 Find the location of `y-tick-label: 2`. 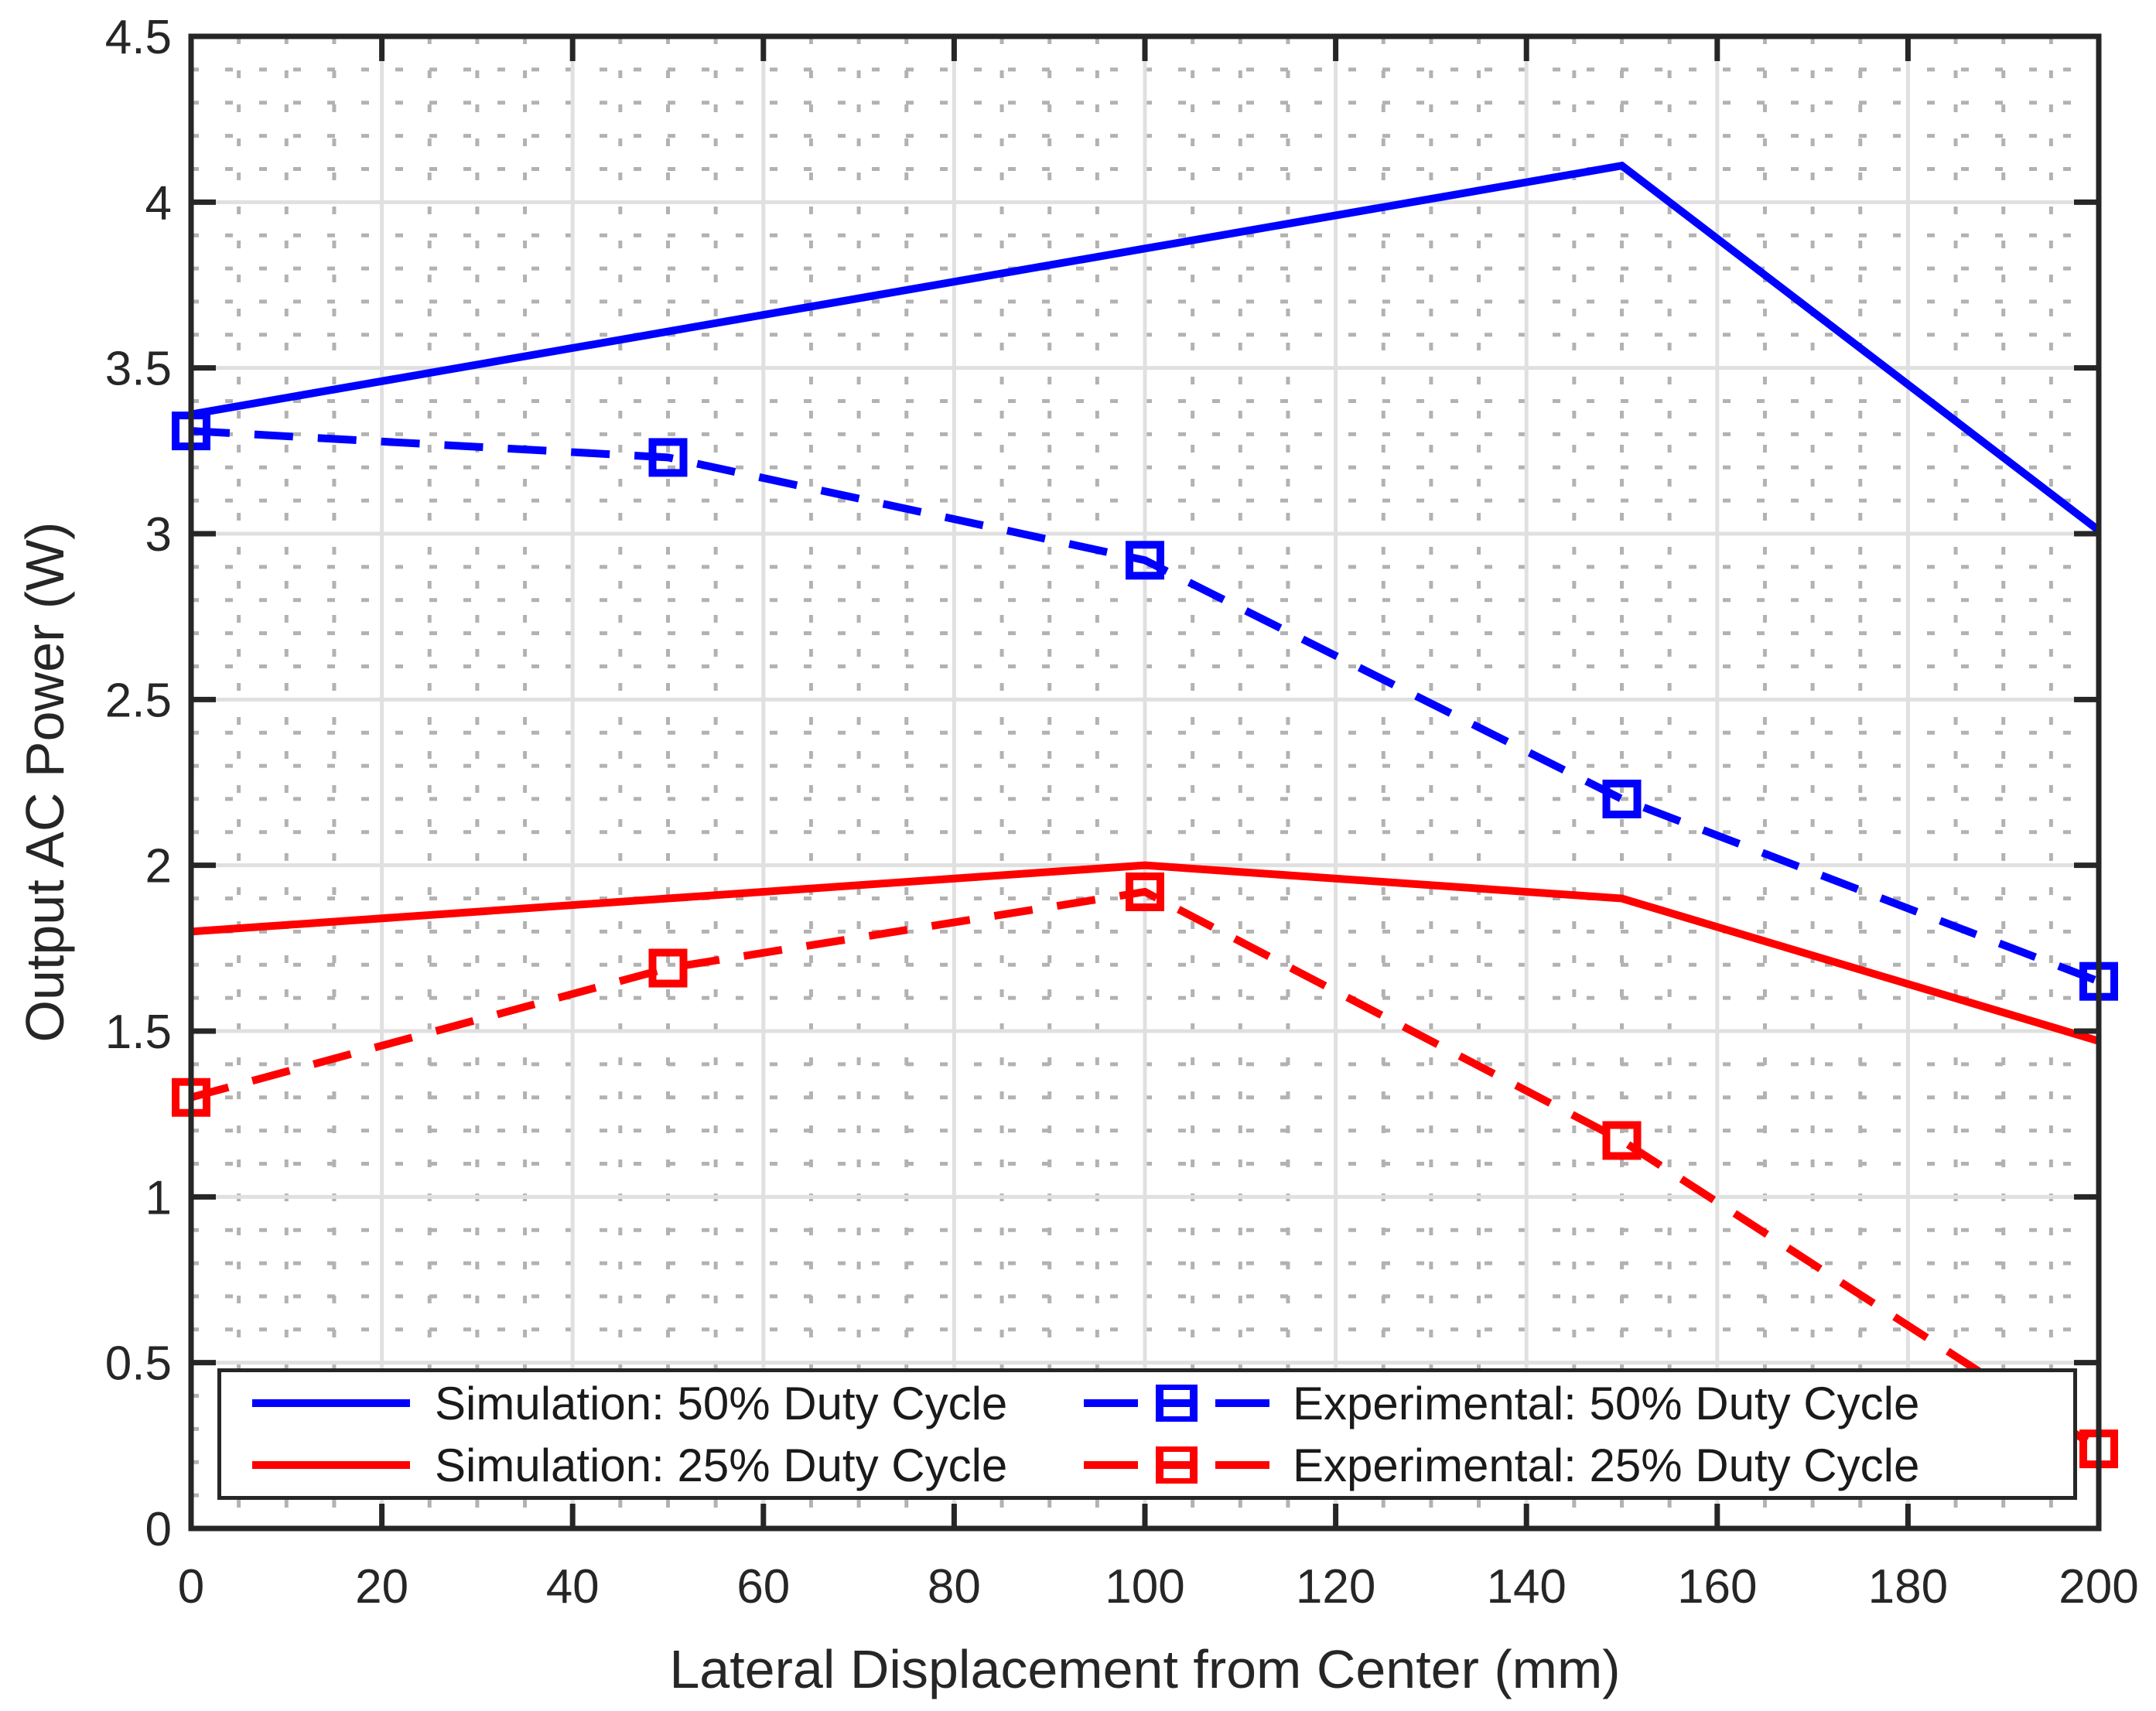

y-tick-label: 2 is located at coordinates (158, 866).